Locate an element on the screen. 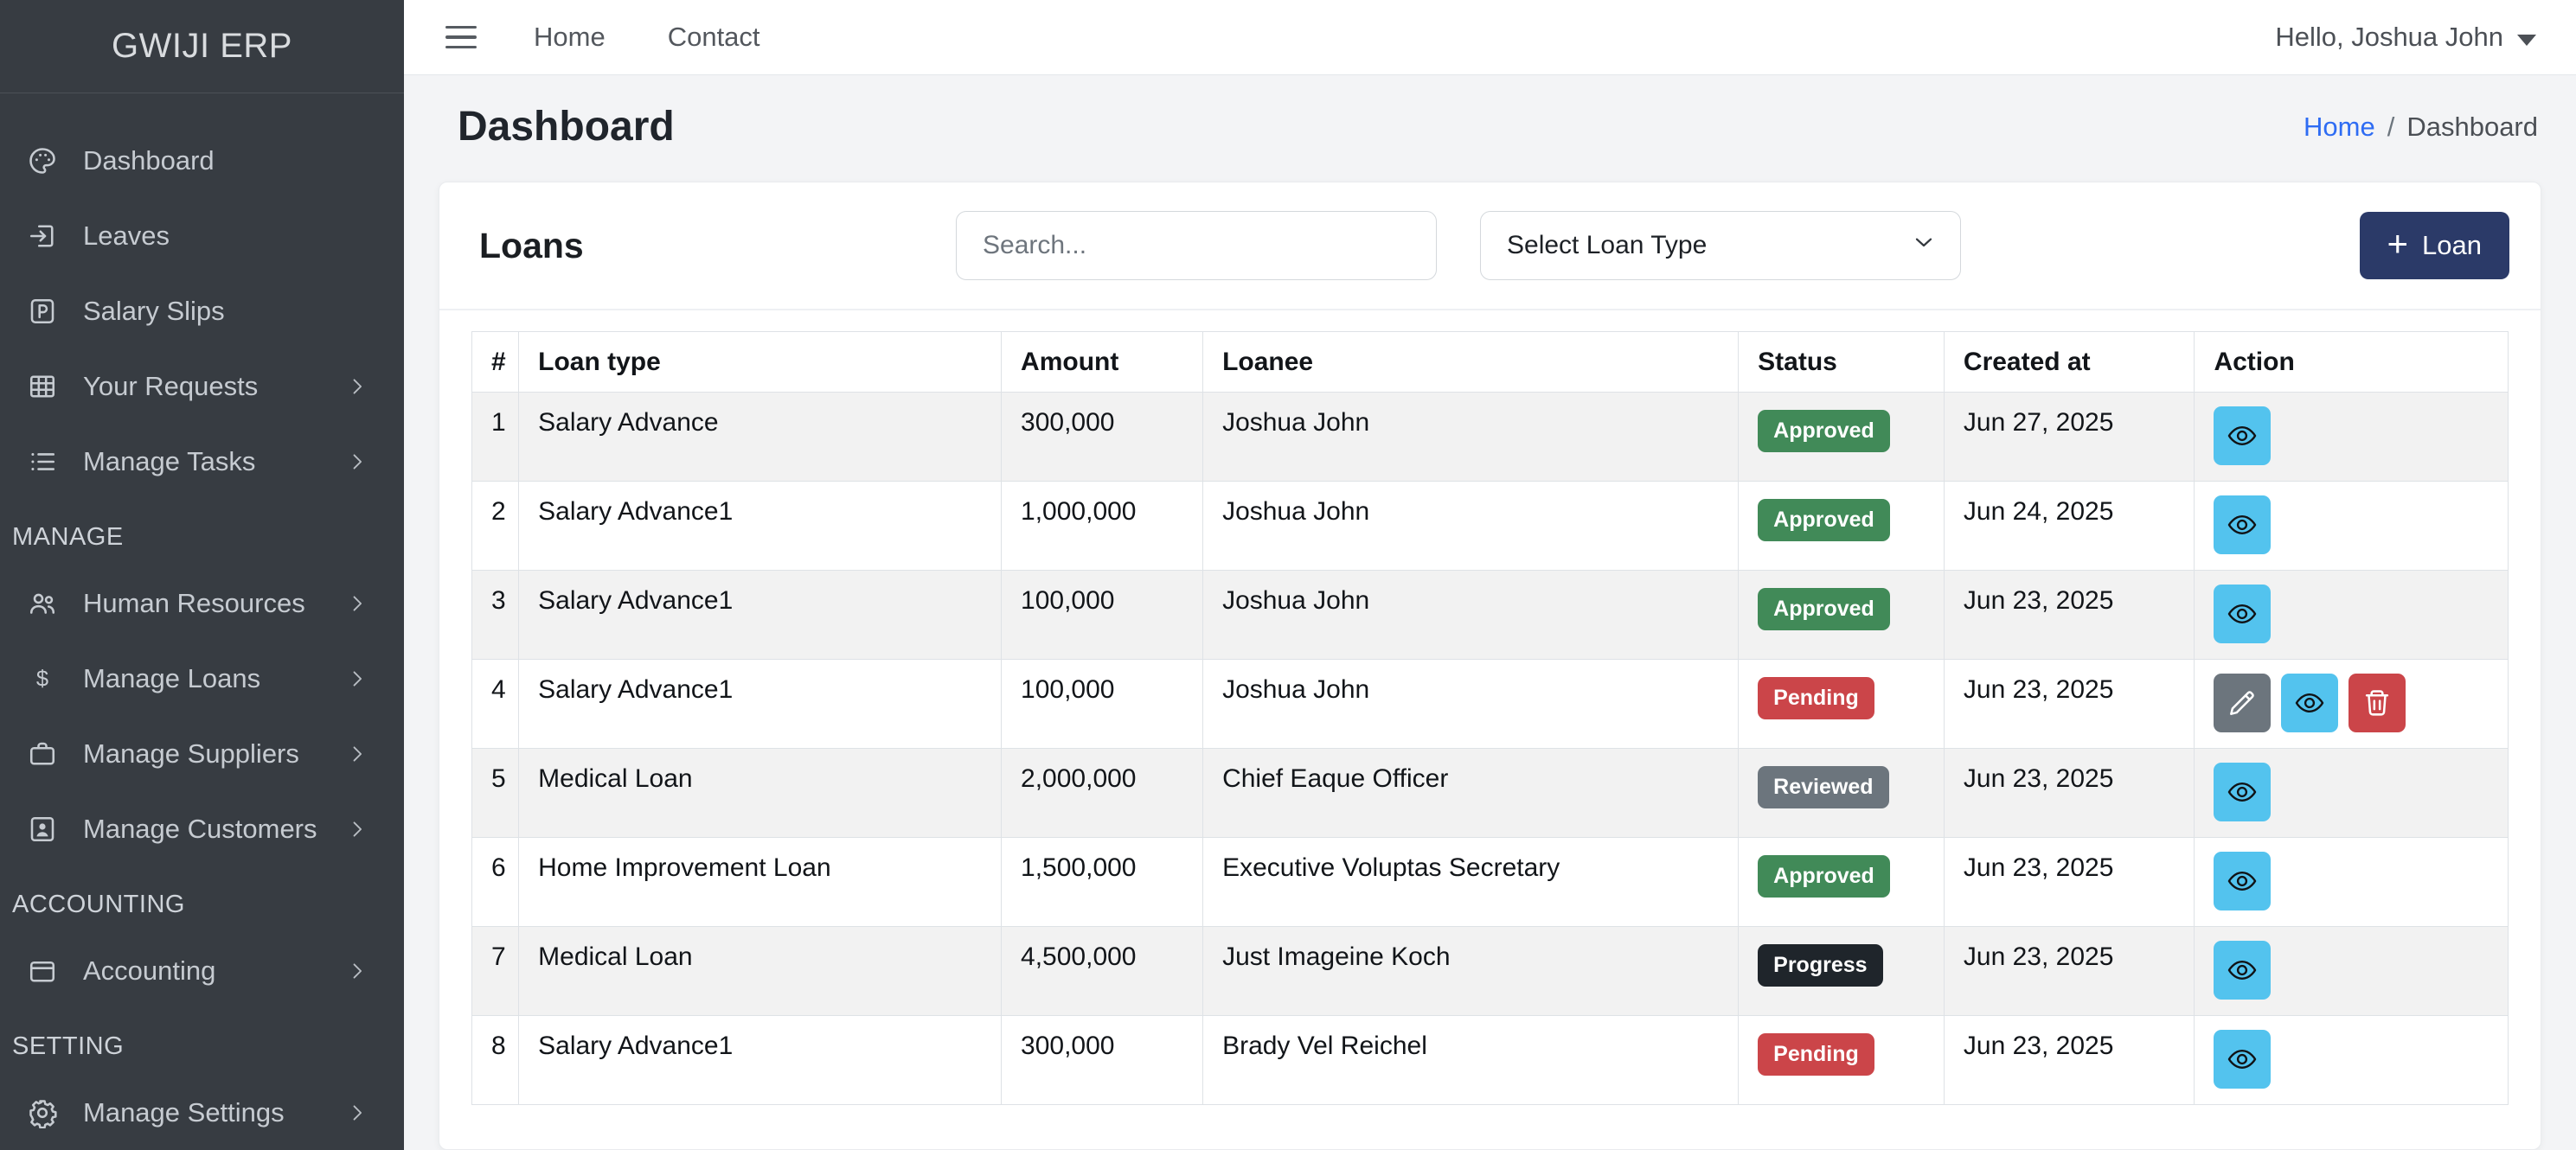 Image resolution: width=2576 pixels, height=1150 pixels. loans-card-header: Loans Select Loan Type + Loan is located at coordinates (1490, 246).